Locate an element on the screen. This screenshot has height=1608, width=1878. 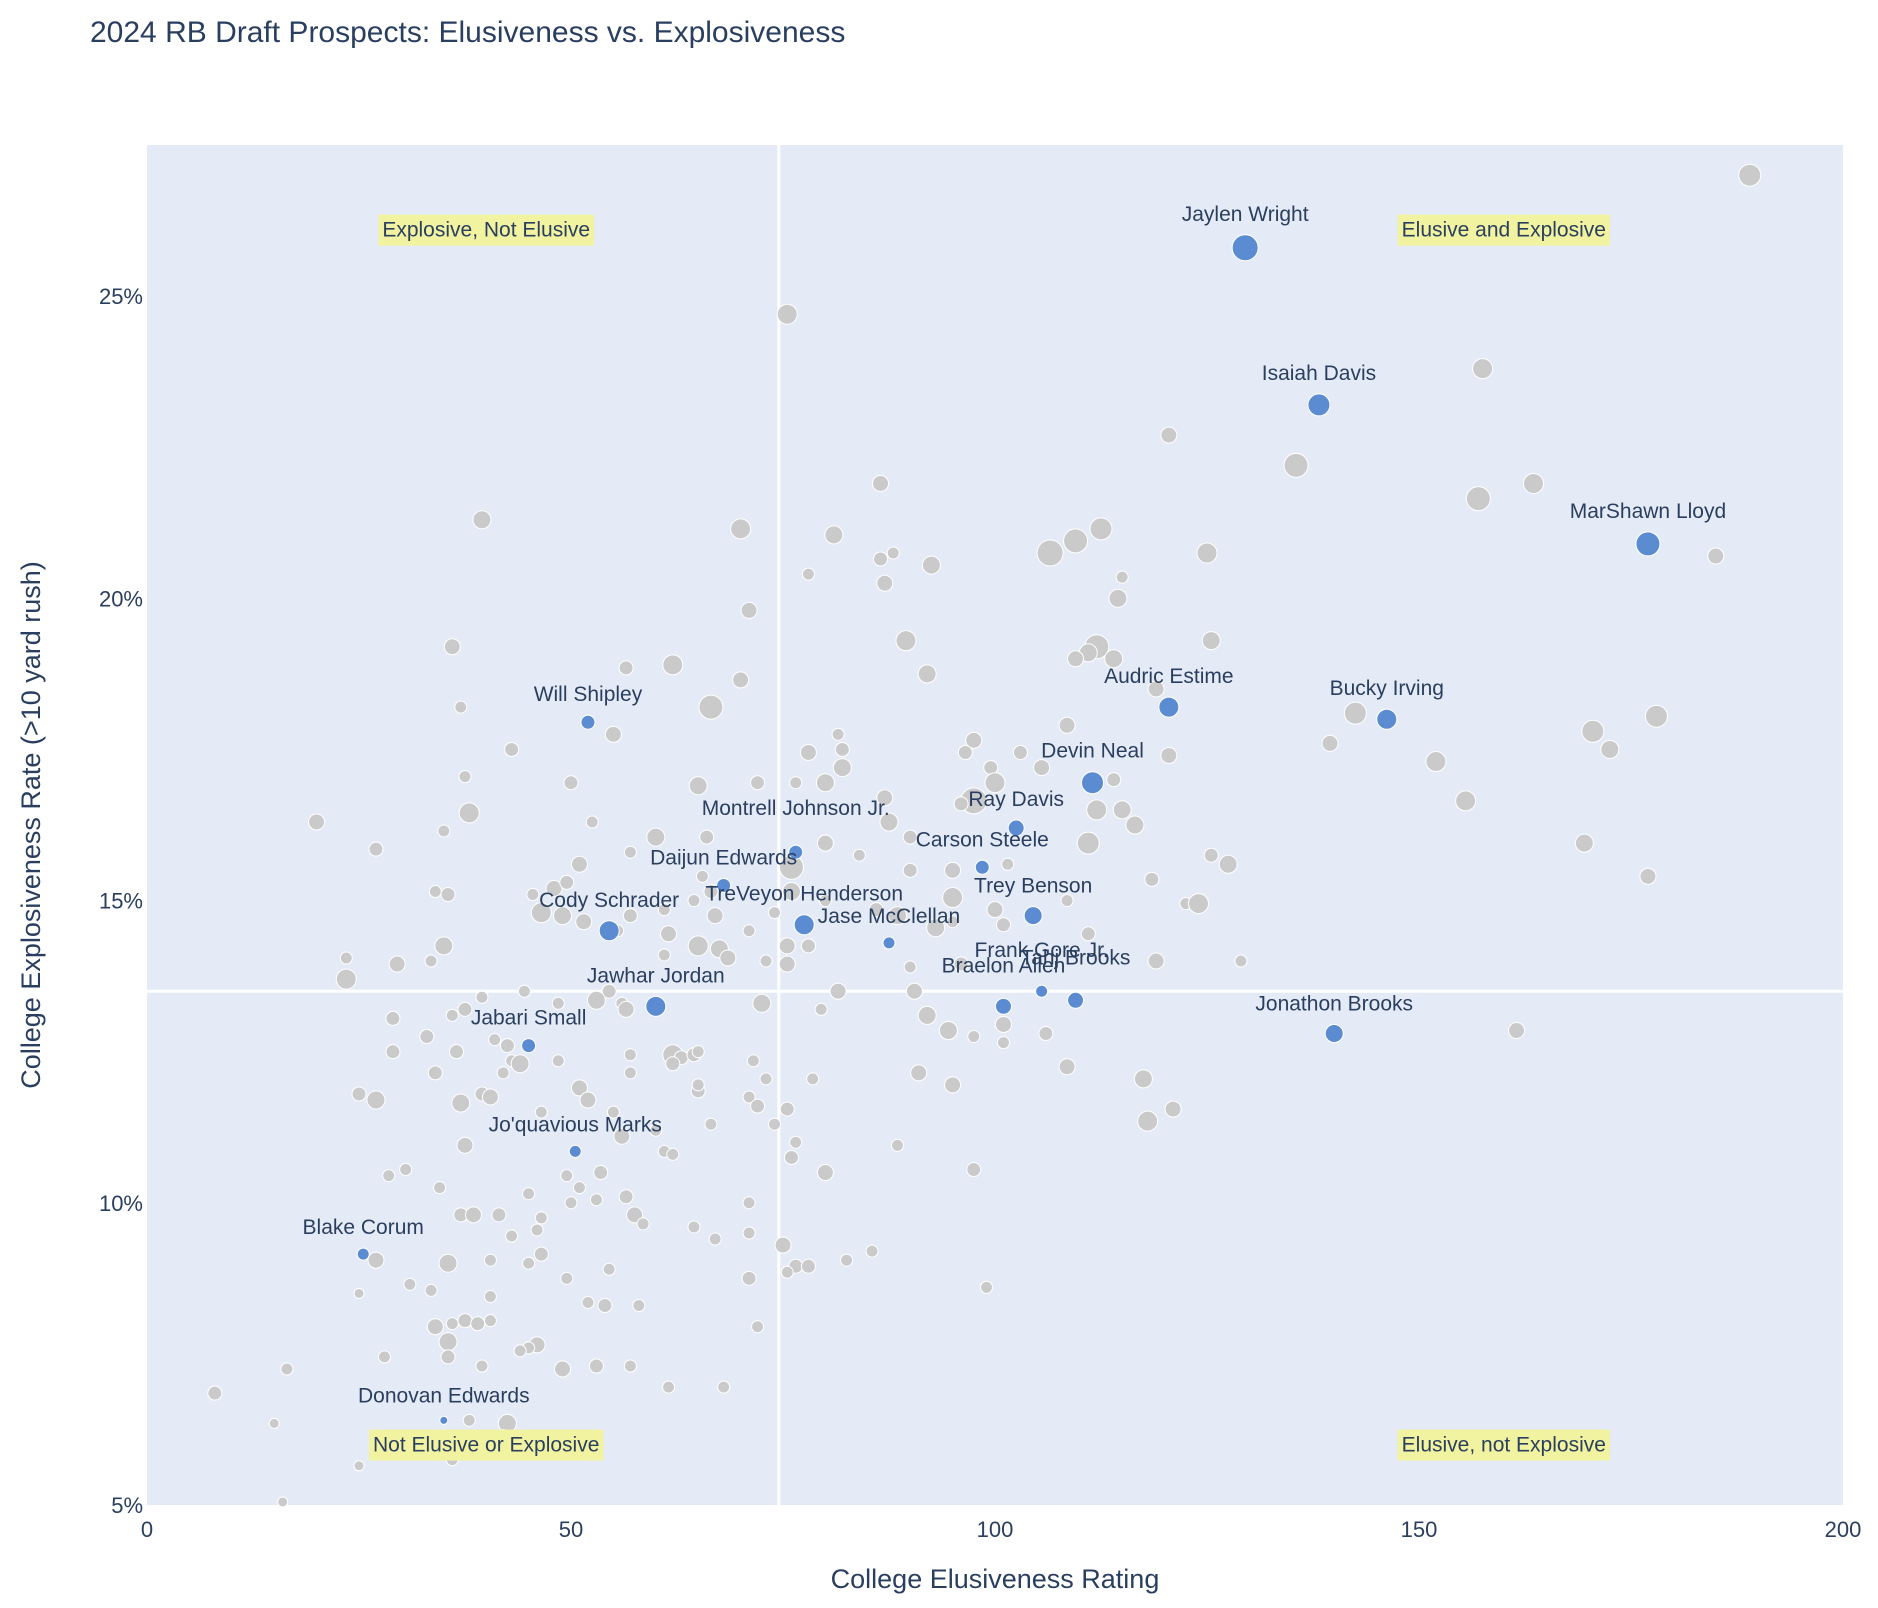
point-label: Jabari Small is located at coordinates (529, 1018).